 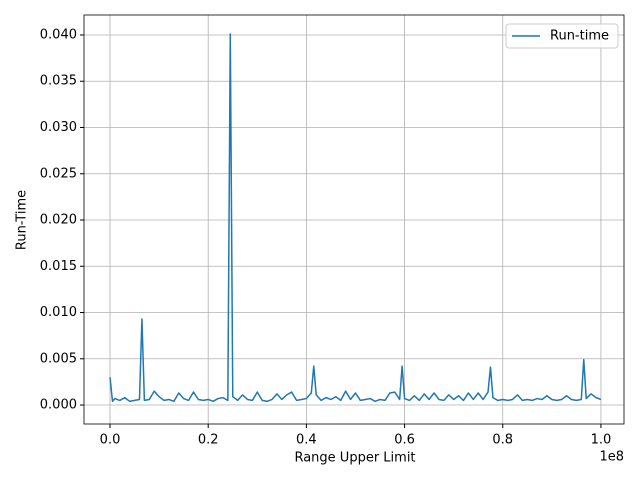 What do you see at coordinates (58, 81) in the screenshot?
I see `y-tick-label: 0.035` at bounding box center [58, 81].